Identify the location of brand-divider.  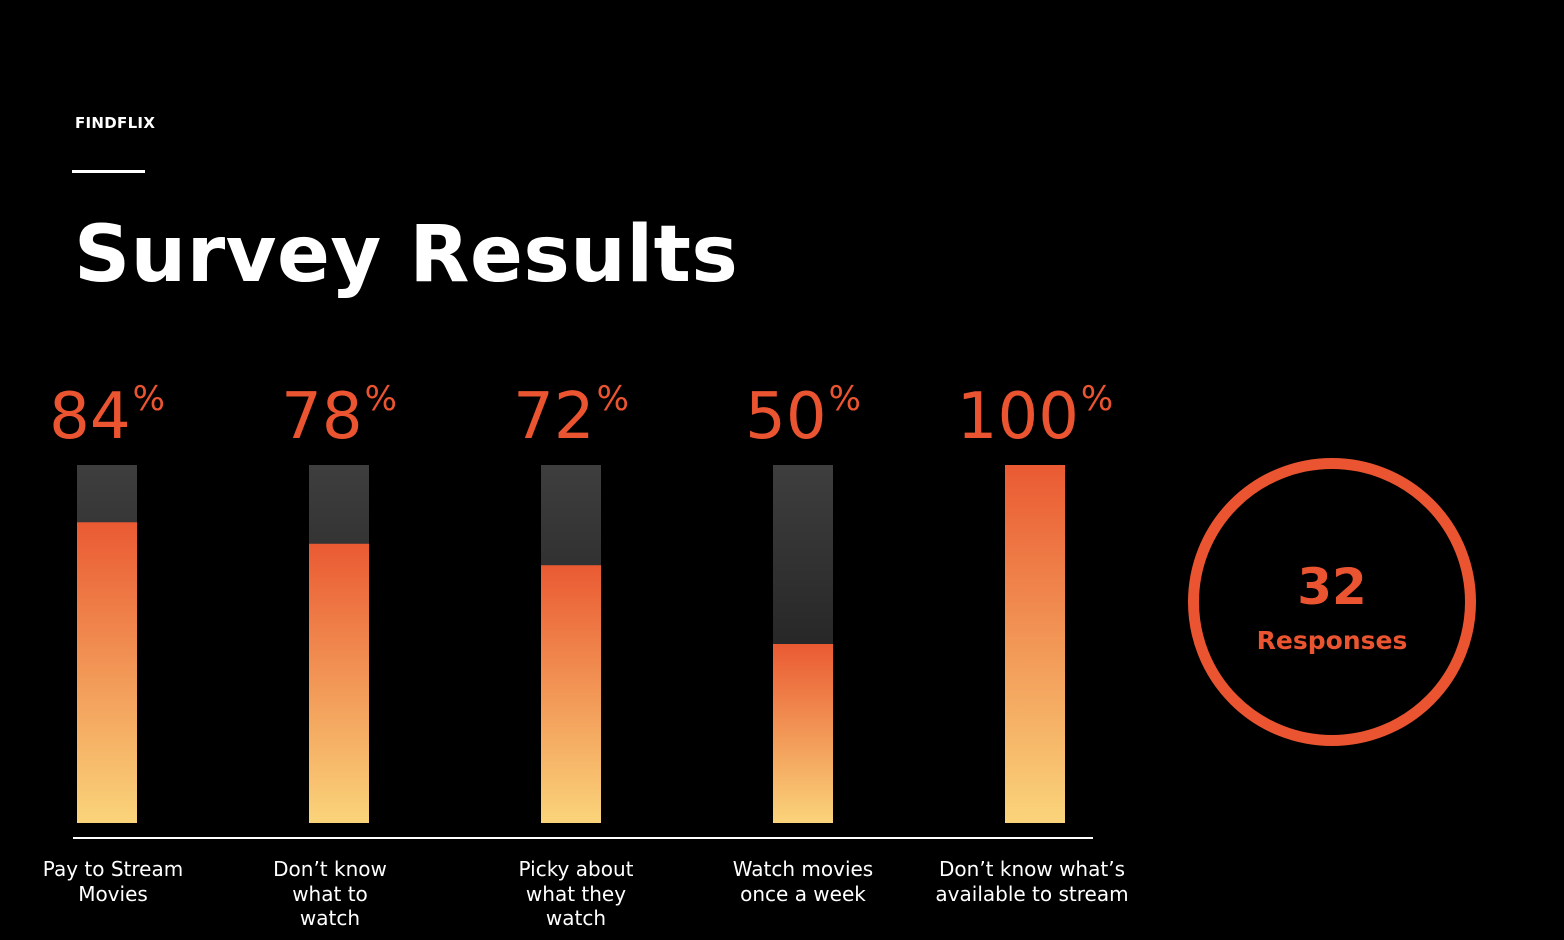
(108, 171).